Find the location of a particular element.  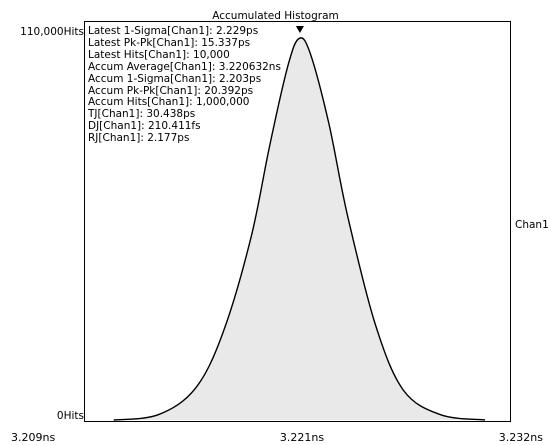

stat-accum-1-sigma: Accum 1-Sigma[Chan1]: 2.203ps is located at coordinates (175, 78).